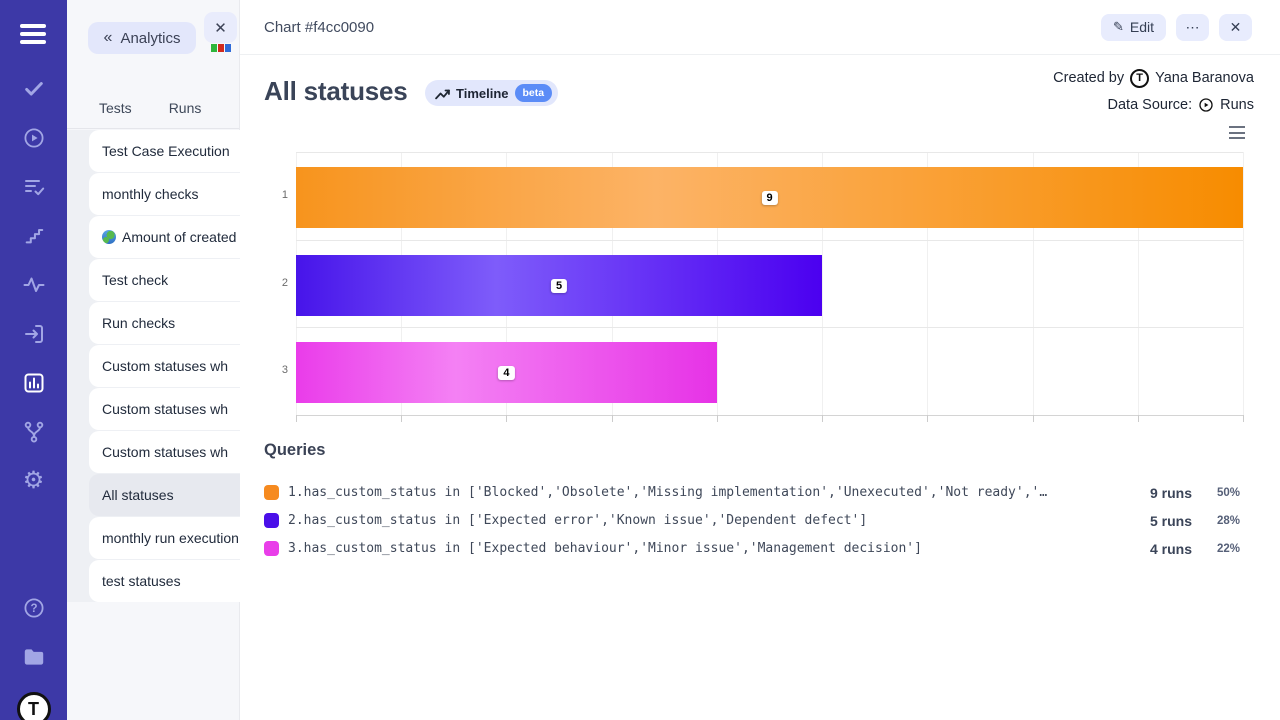  Describe the element at coordinates (336, 91) in the screenshot. I see `chart-title: All statuses` at that location.